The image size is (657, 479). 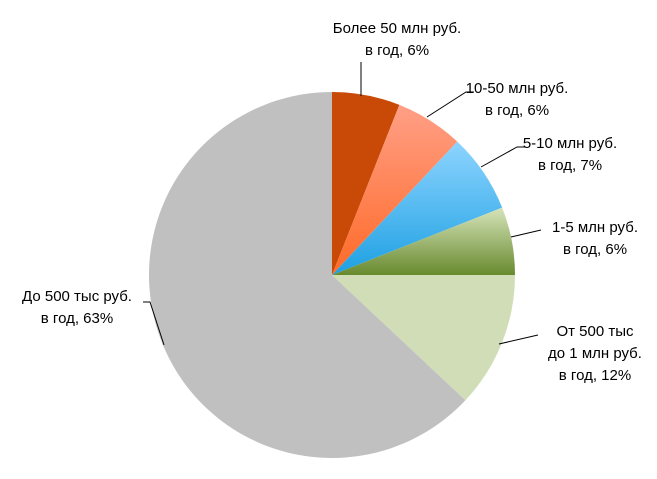 I want to click on data-label: До 500 тыс руб. в год, 63%, so click(x=77, y=307).